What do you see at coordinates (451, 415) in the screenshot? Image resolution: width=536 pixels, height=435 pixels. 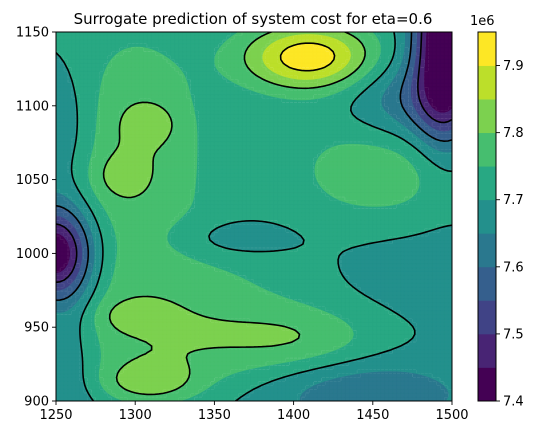 I see `x-tick-label: 1500` at bounding box center [451, 415].